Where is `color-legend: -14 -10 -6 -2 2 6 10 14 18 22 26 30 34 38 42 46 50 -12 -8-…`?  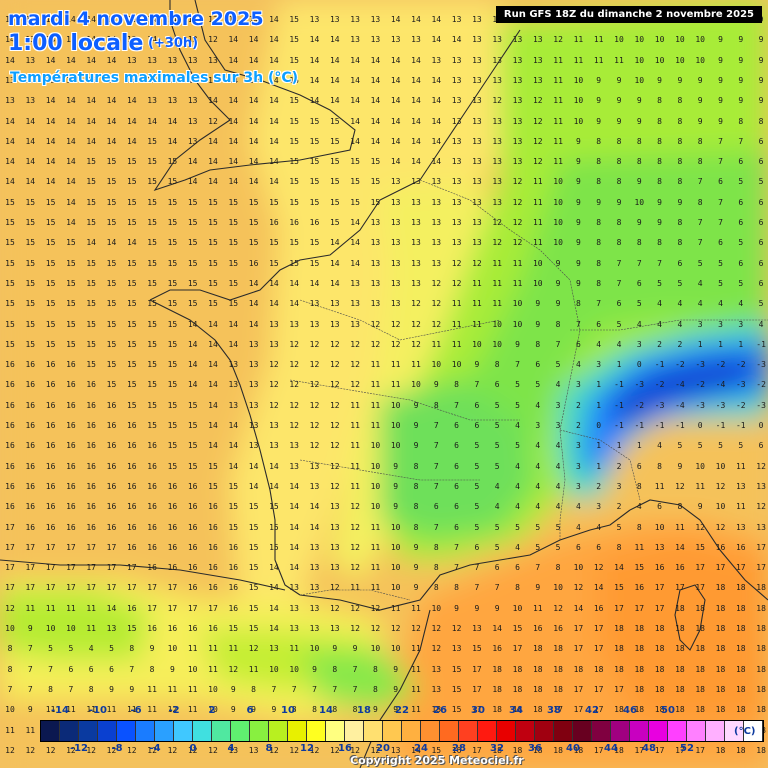
color-legend: -14 -10 -6 -2 2 6 10 14 18 22 26 30 34 38 42 46 50 -12 -8-… is located at coordinates (402, 734).